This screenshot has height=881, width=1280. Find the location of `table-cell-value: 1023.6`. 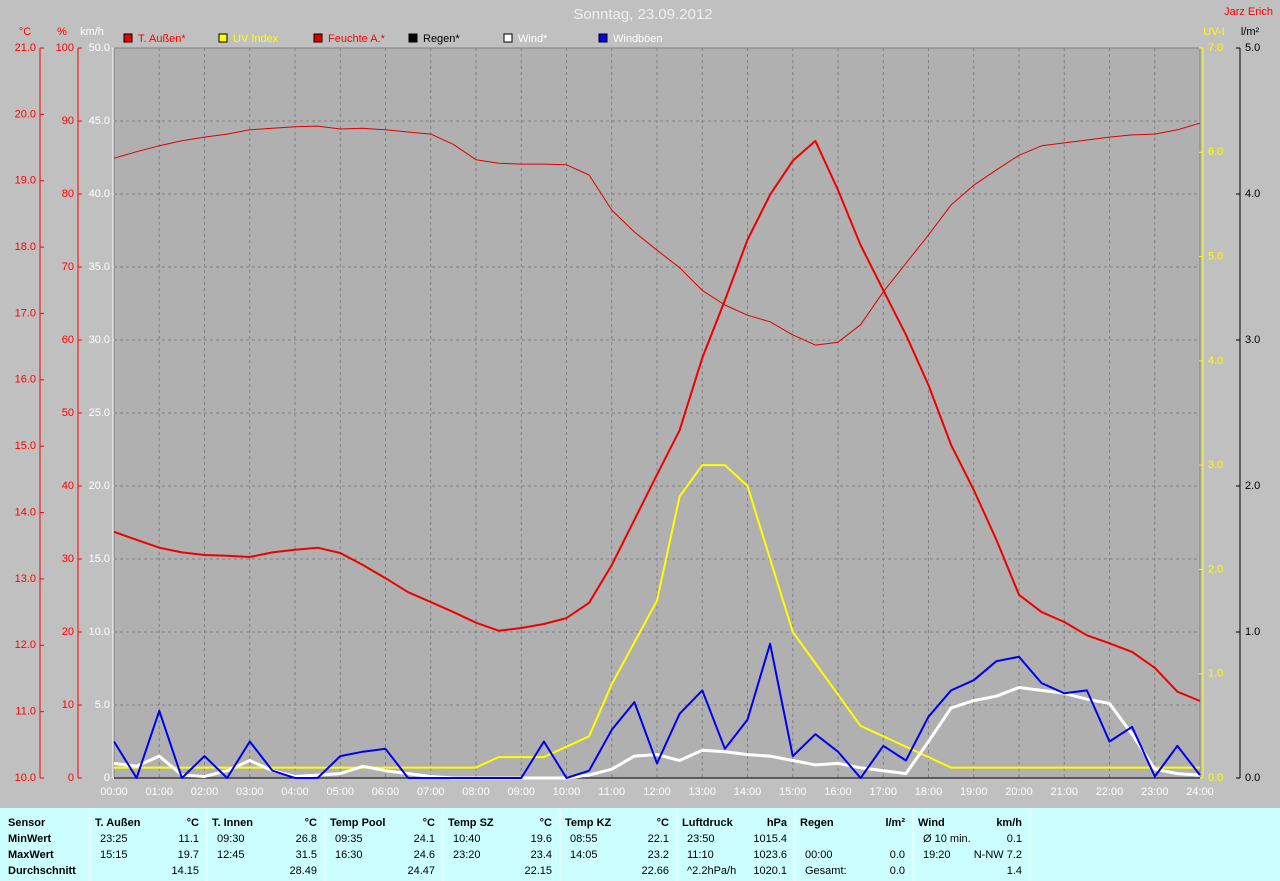

table-cell-value: 1023.6 is located at coordinates (770, 855).